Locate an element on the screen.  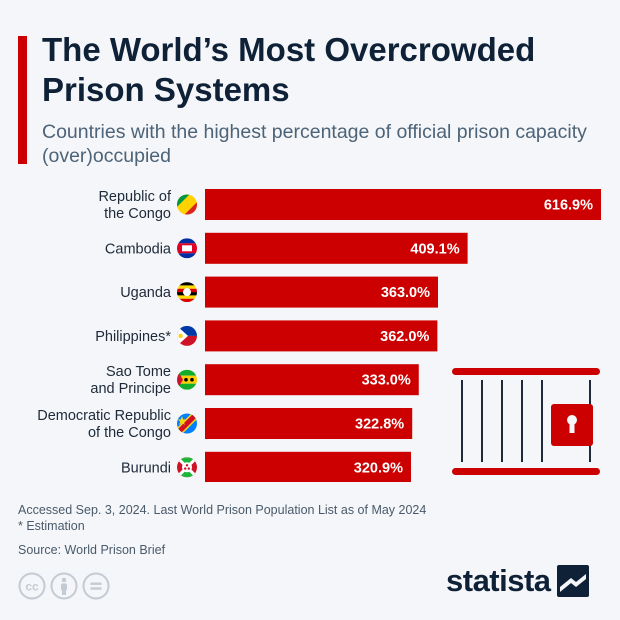
value-label: 409.1% is located at coordinates (434, 249).